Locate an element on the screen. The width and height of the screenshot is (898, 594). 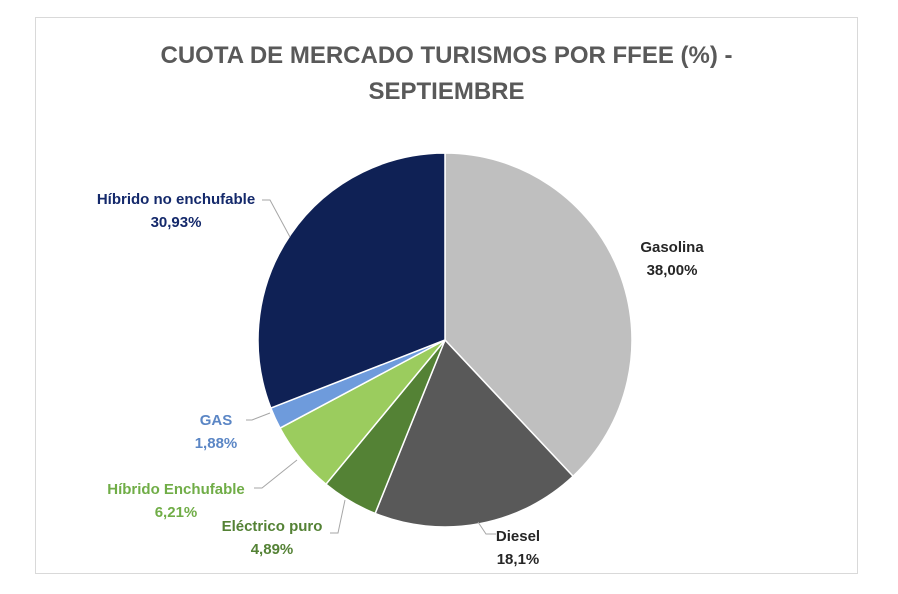
data-label-hibrido-enchufable: Híbrido Enchufable 6,21% is located at coordinates (176, 501).